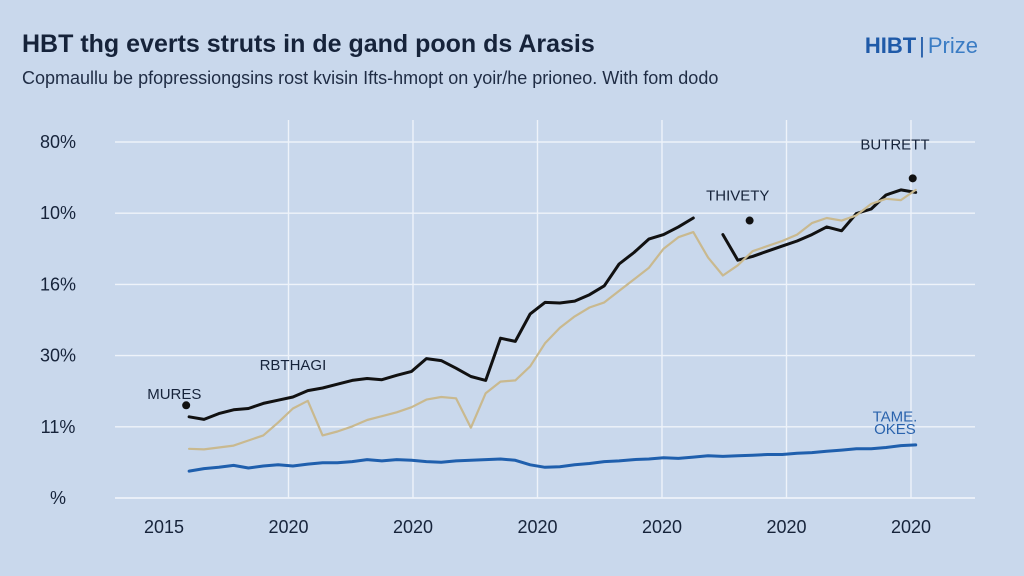 The image size is (1024, 576). What do you see at coordinates (58, 356) in the screenshot?
I see `y-tick-label: 30%` at bounding box center [58, 356].